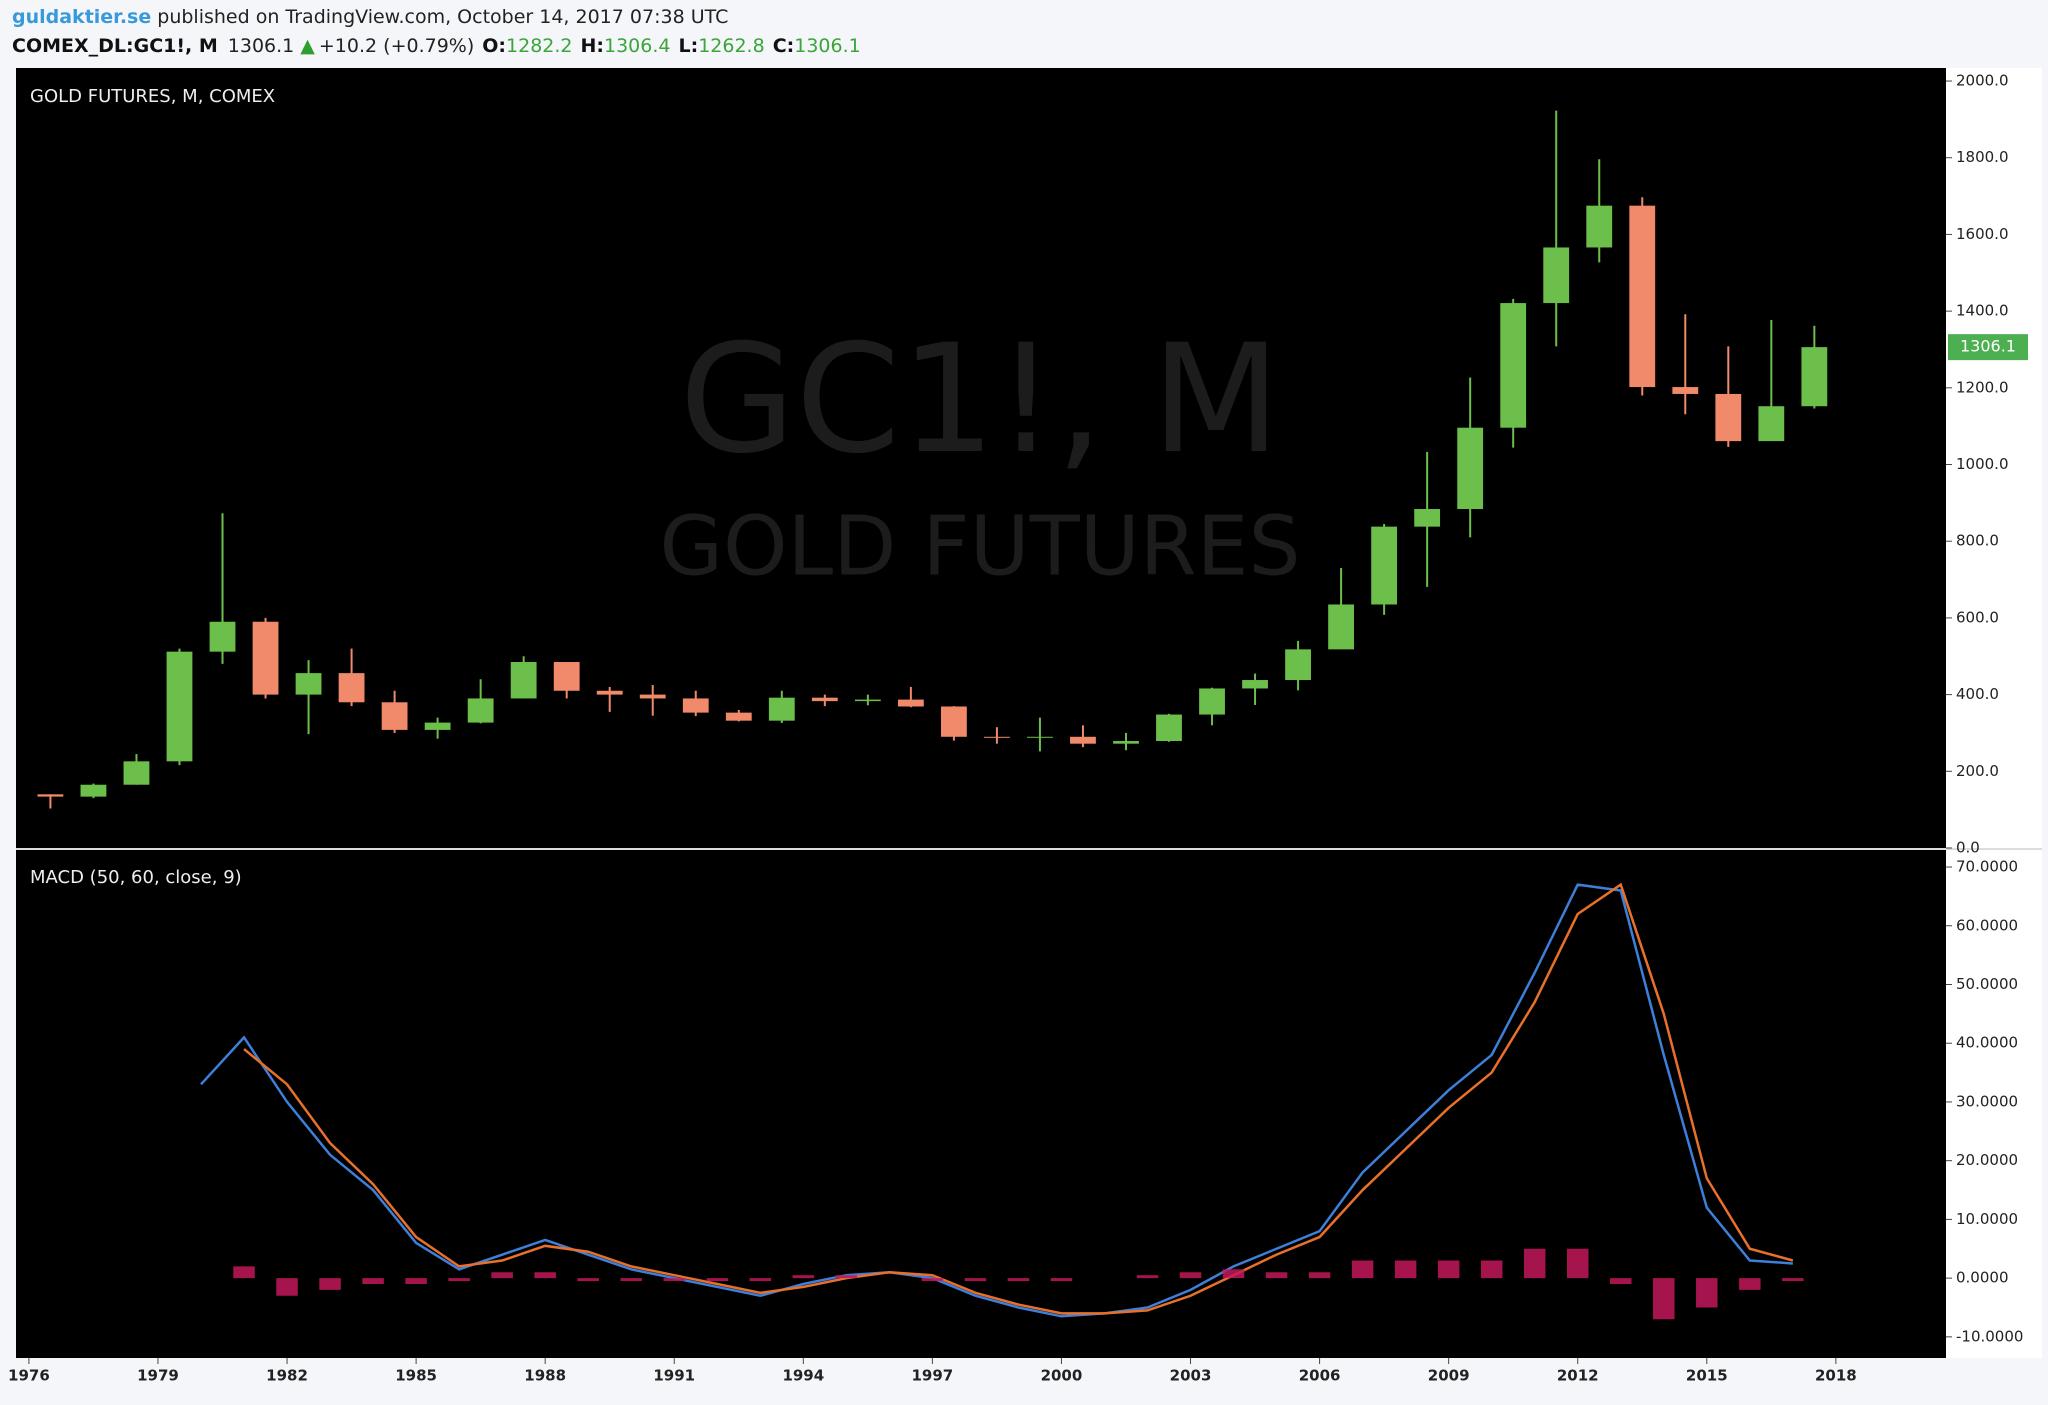 The height and width of the screenshot is (1405, 2048). I want to click on y-tick-label: 60.0000, so click(1987, 925).